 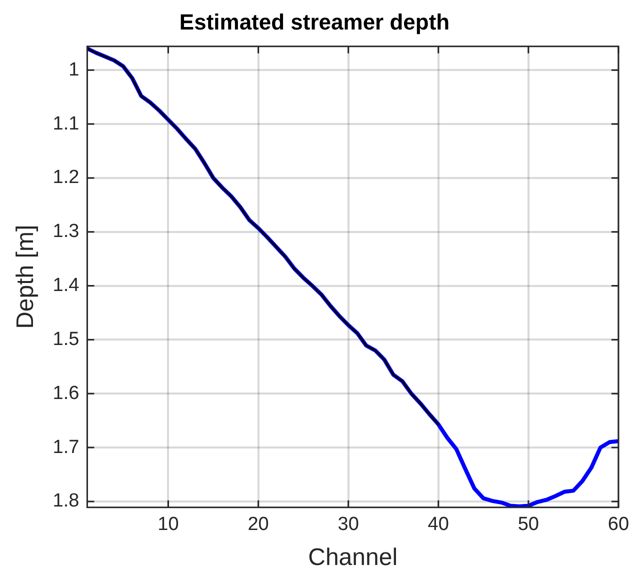 I want to click on y-tick-label: 1, so click(x=74, y=69).